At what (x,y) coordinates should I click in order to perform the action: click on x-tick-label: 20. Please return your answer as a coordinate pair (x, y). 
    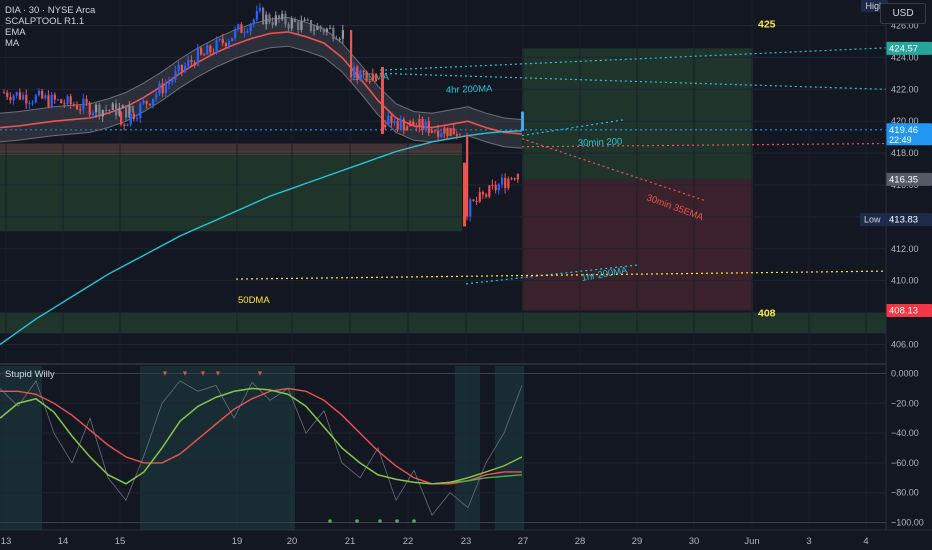
    Looking at the image, I should click on (292, 541).